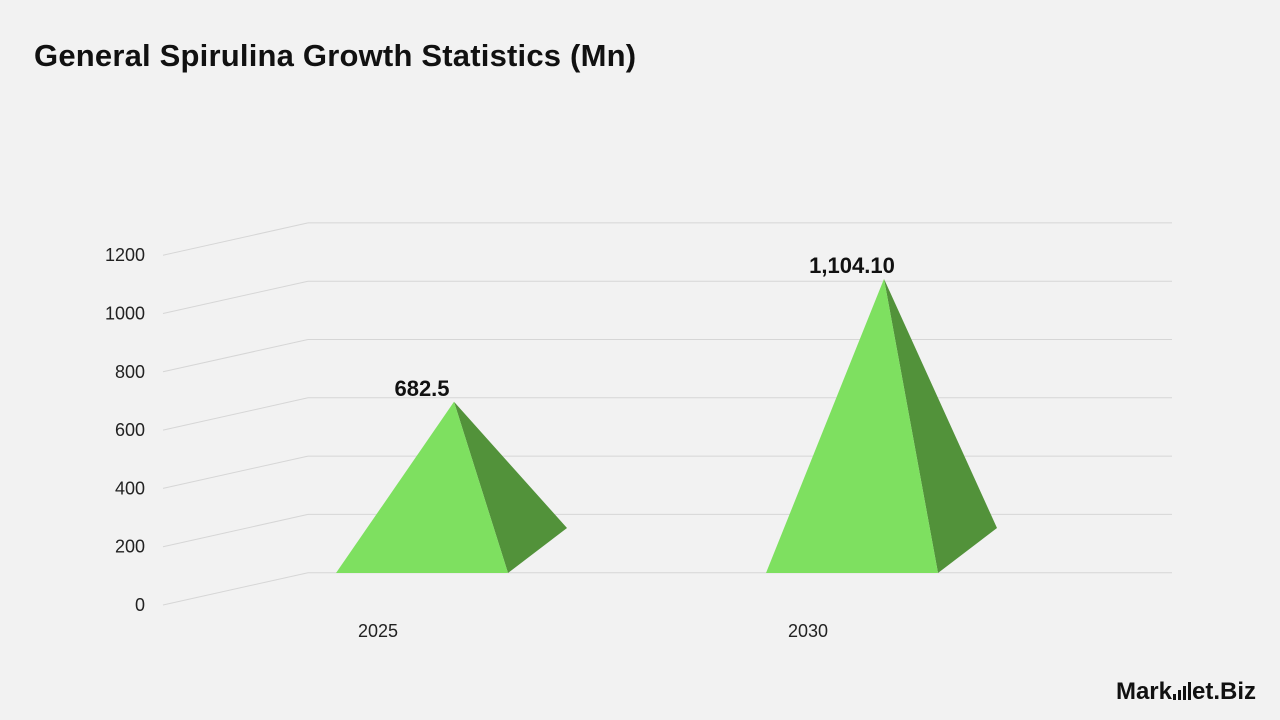 This screenshot has height=720, width=1280. I want to click on marketbiz-logo: Mark et .Biz, so click(1186, 692).